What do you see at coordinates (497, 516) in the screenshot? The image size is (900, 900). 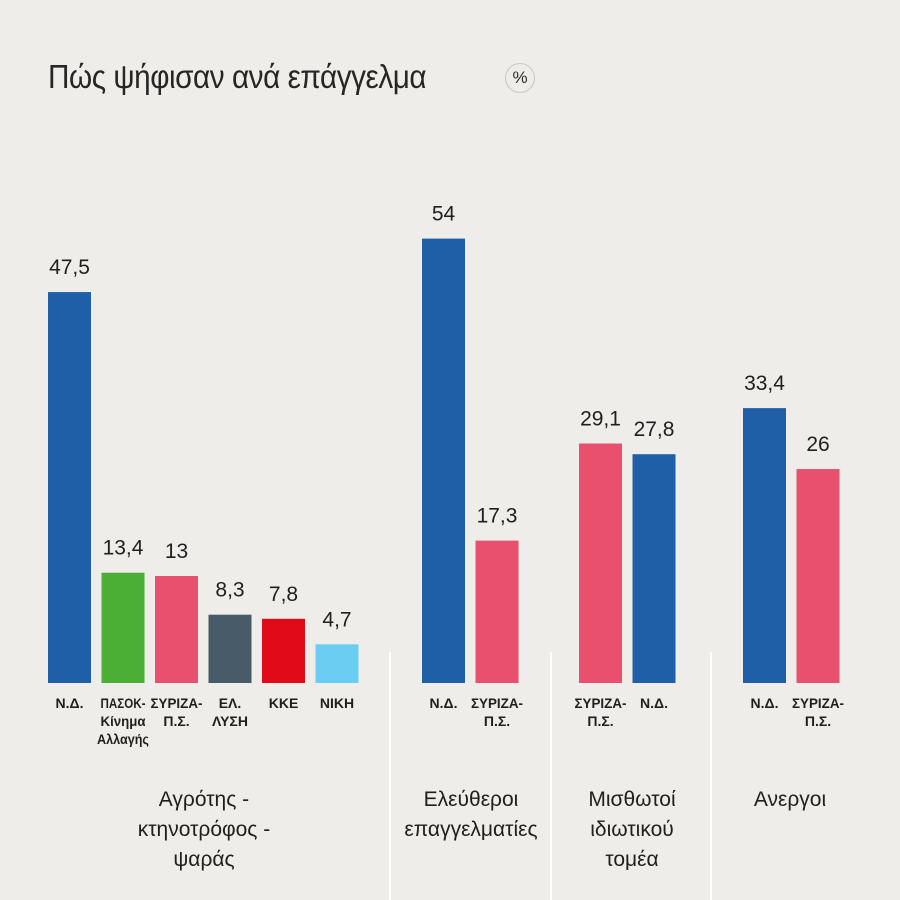 I see `bar-value-label: 17,3` at bounding box center [497, 516].